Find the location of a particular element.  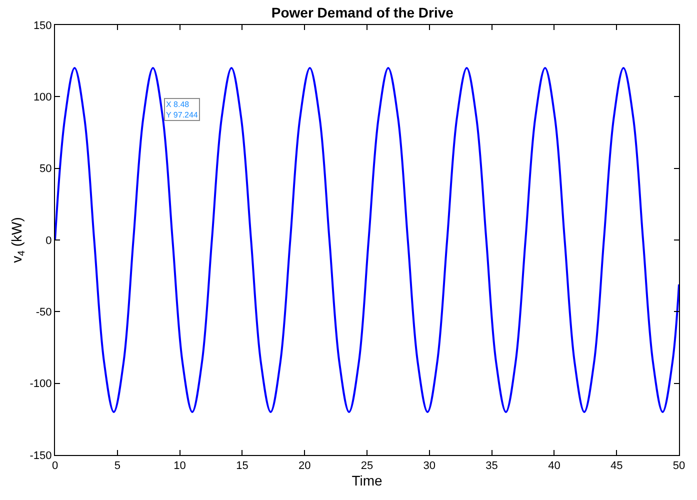

y-tick-label: 50 is located at coordinates (46, 169).